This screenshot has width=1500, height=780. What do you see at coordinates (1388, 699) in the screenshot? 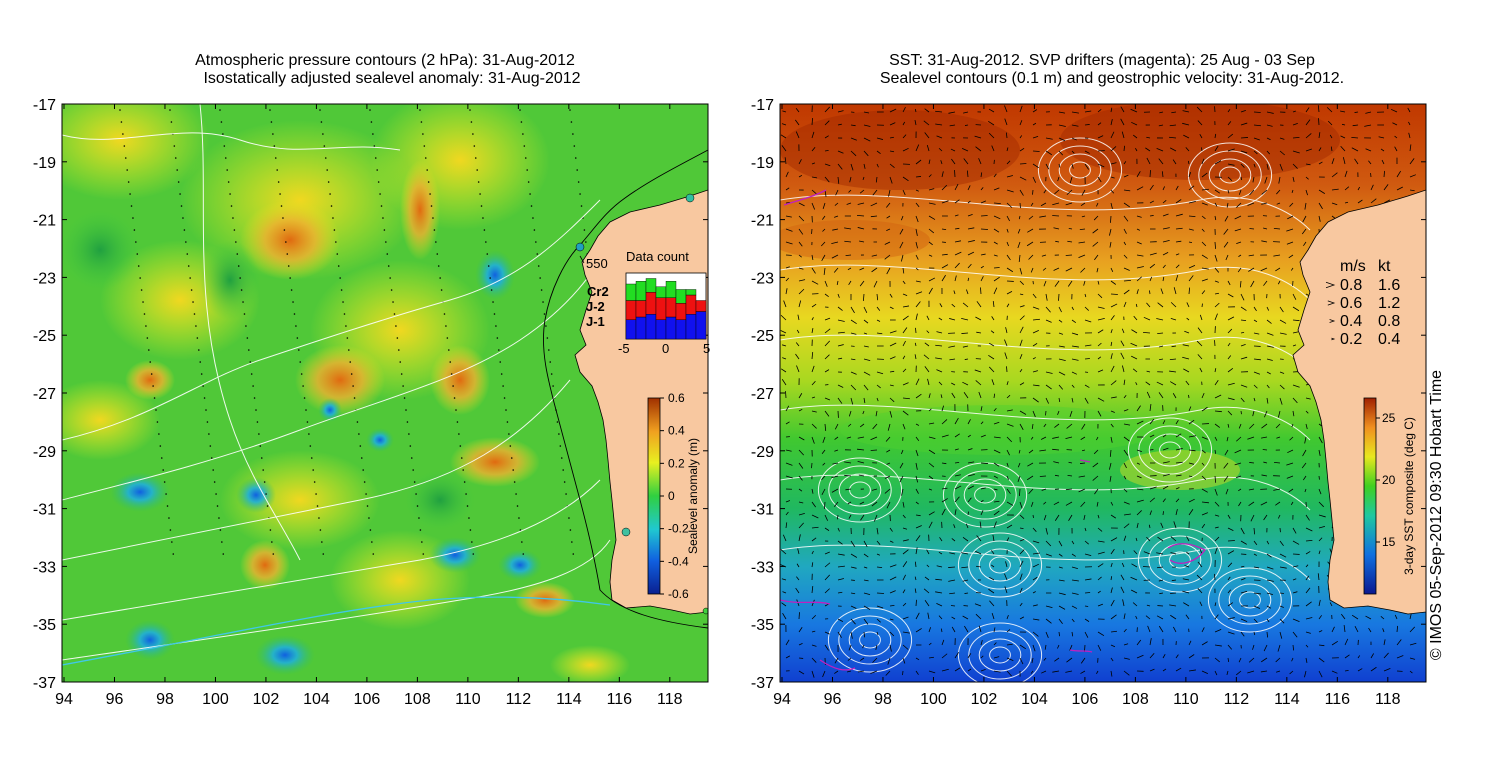
I see `x-tick-label: 118` at bounding box center [1388, 699].